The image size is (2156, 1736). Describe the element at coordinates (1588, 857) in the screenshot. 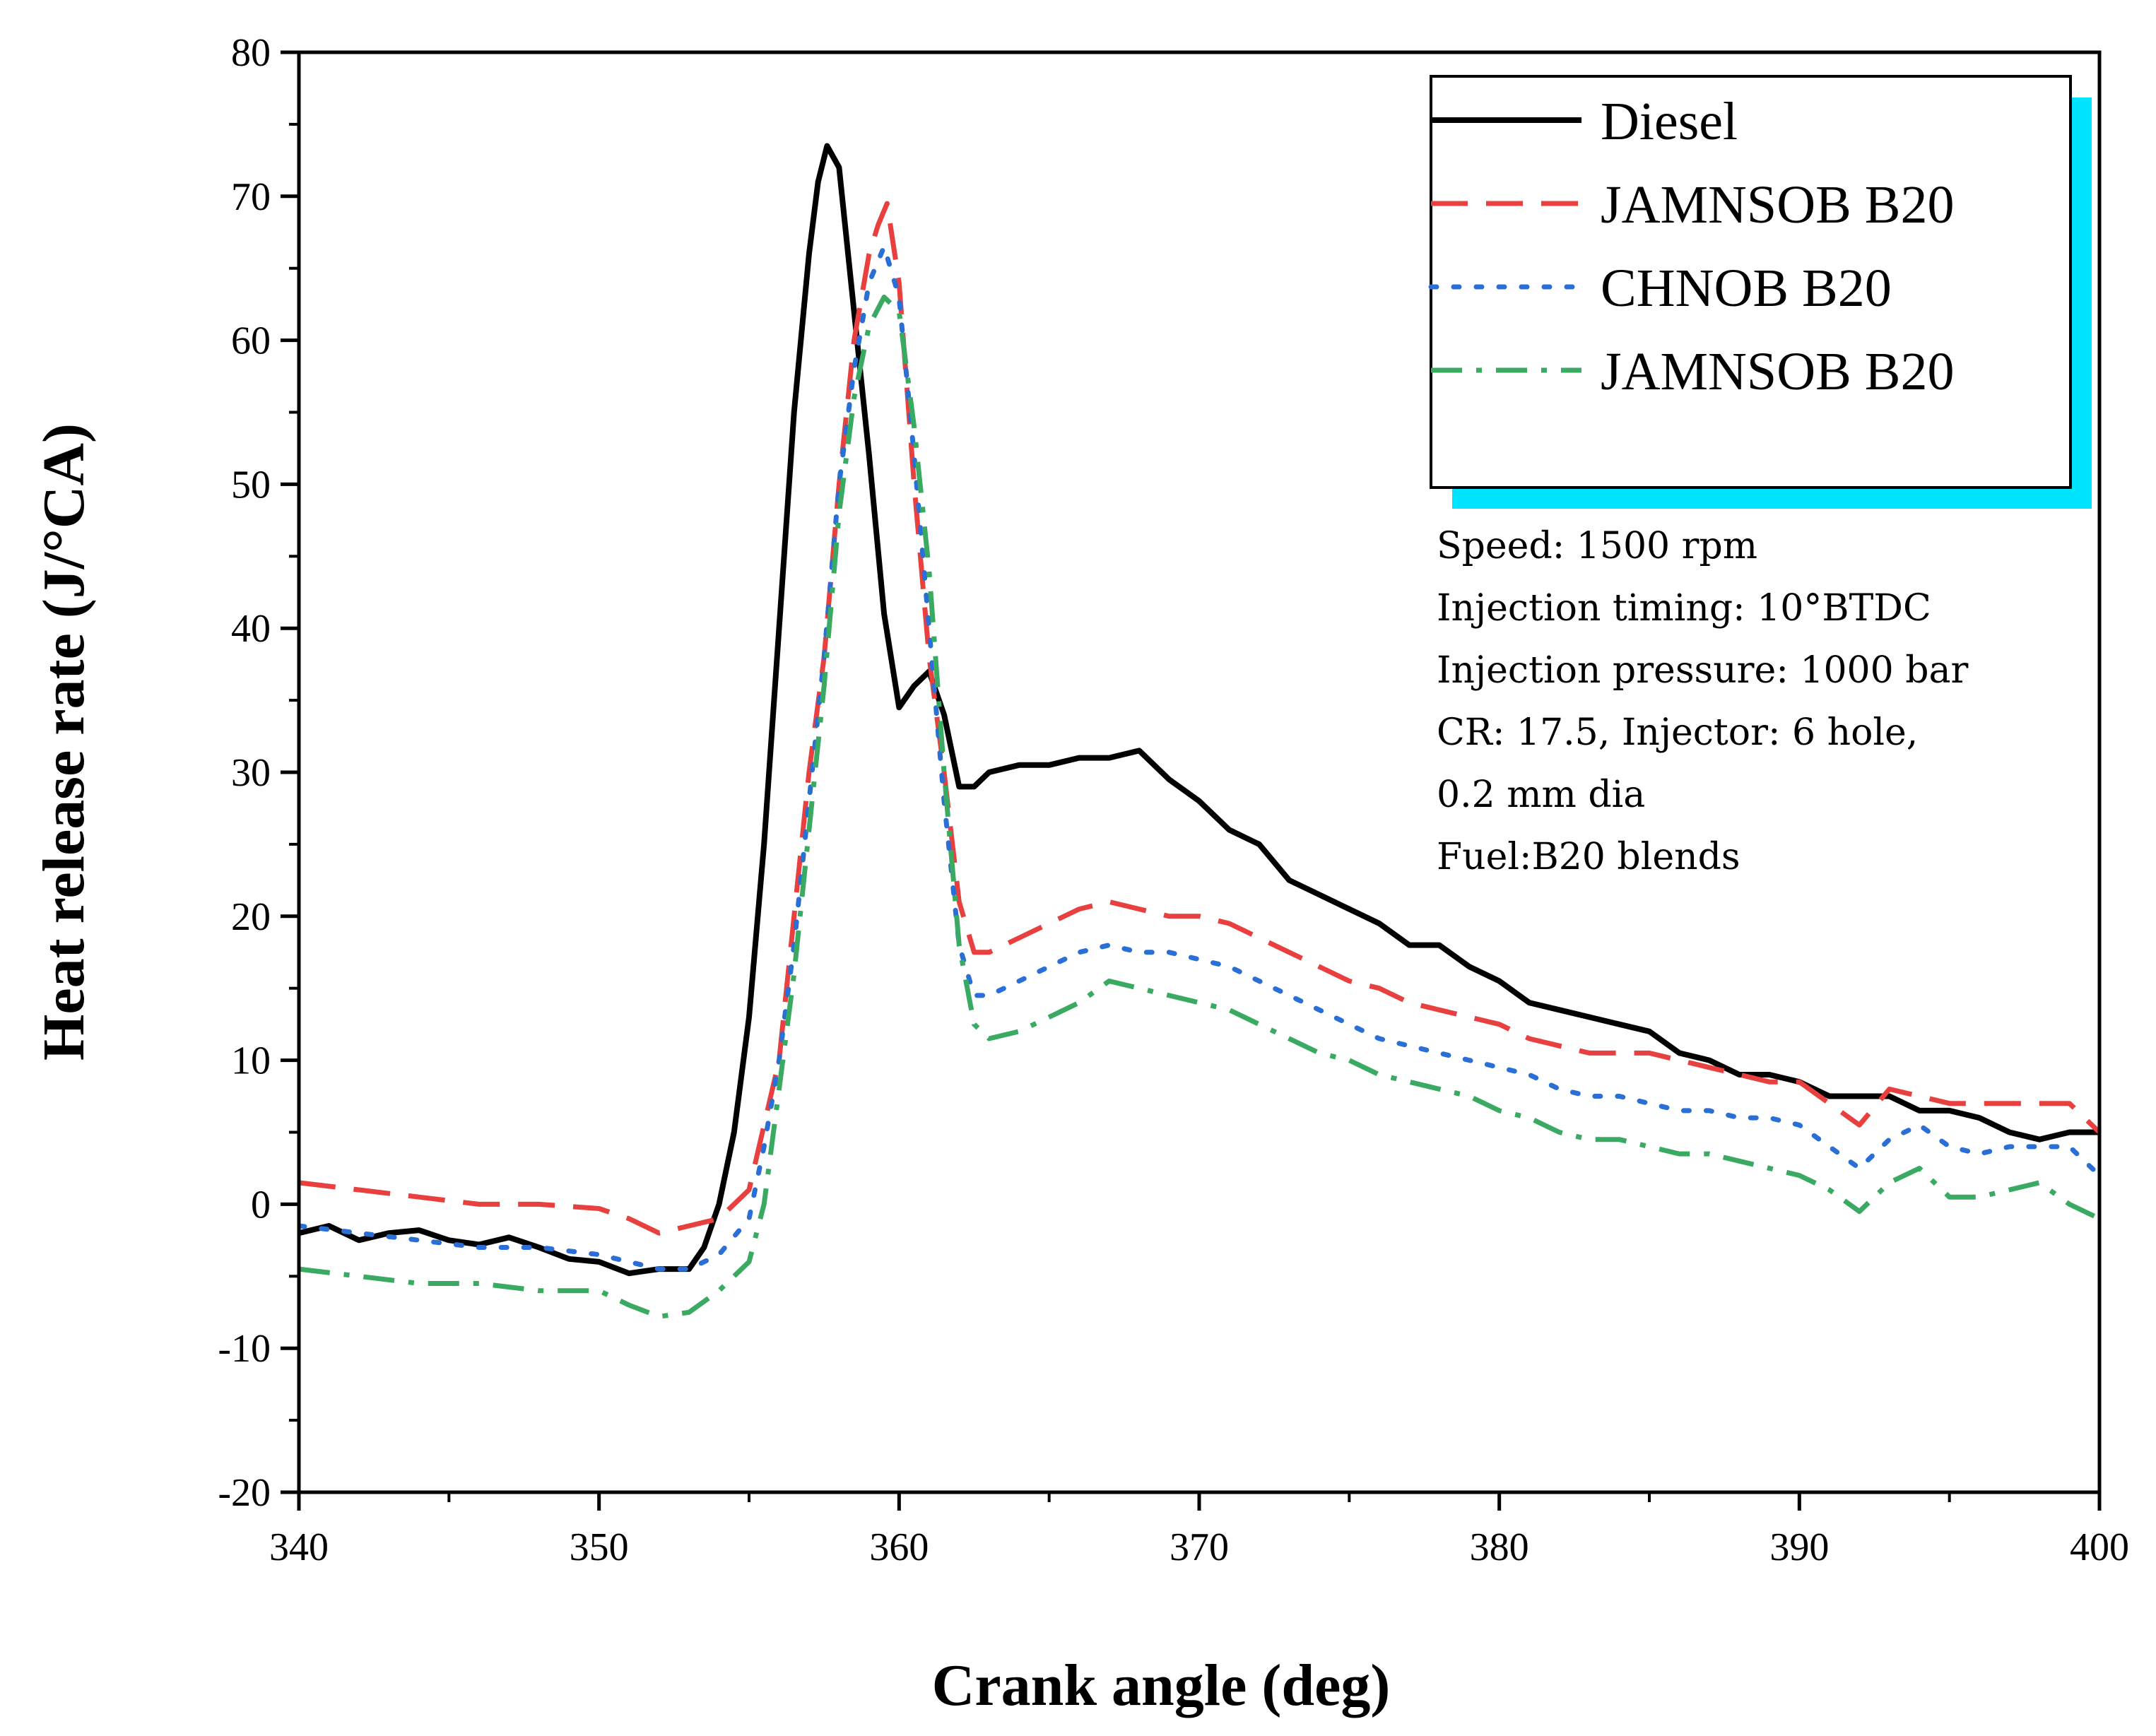

I see `annotation-line-6: Fuel:B20 blends` at that location.